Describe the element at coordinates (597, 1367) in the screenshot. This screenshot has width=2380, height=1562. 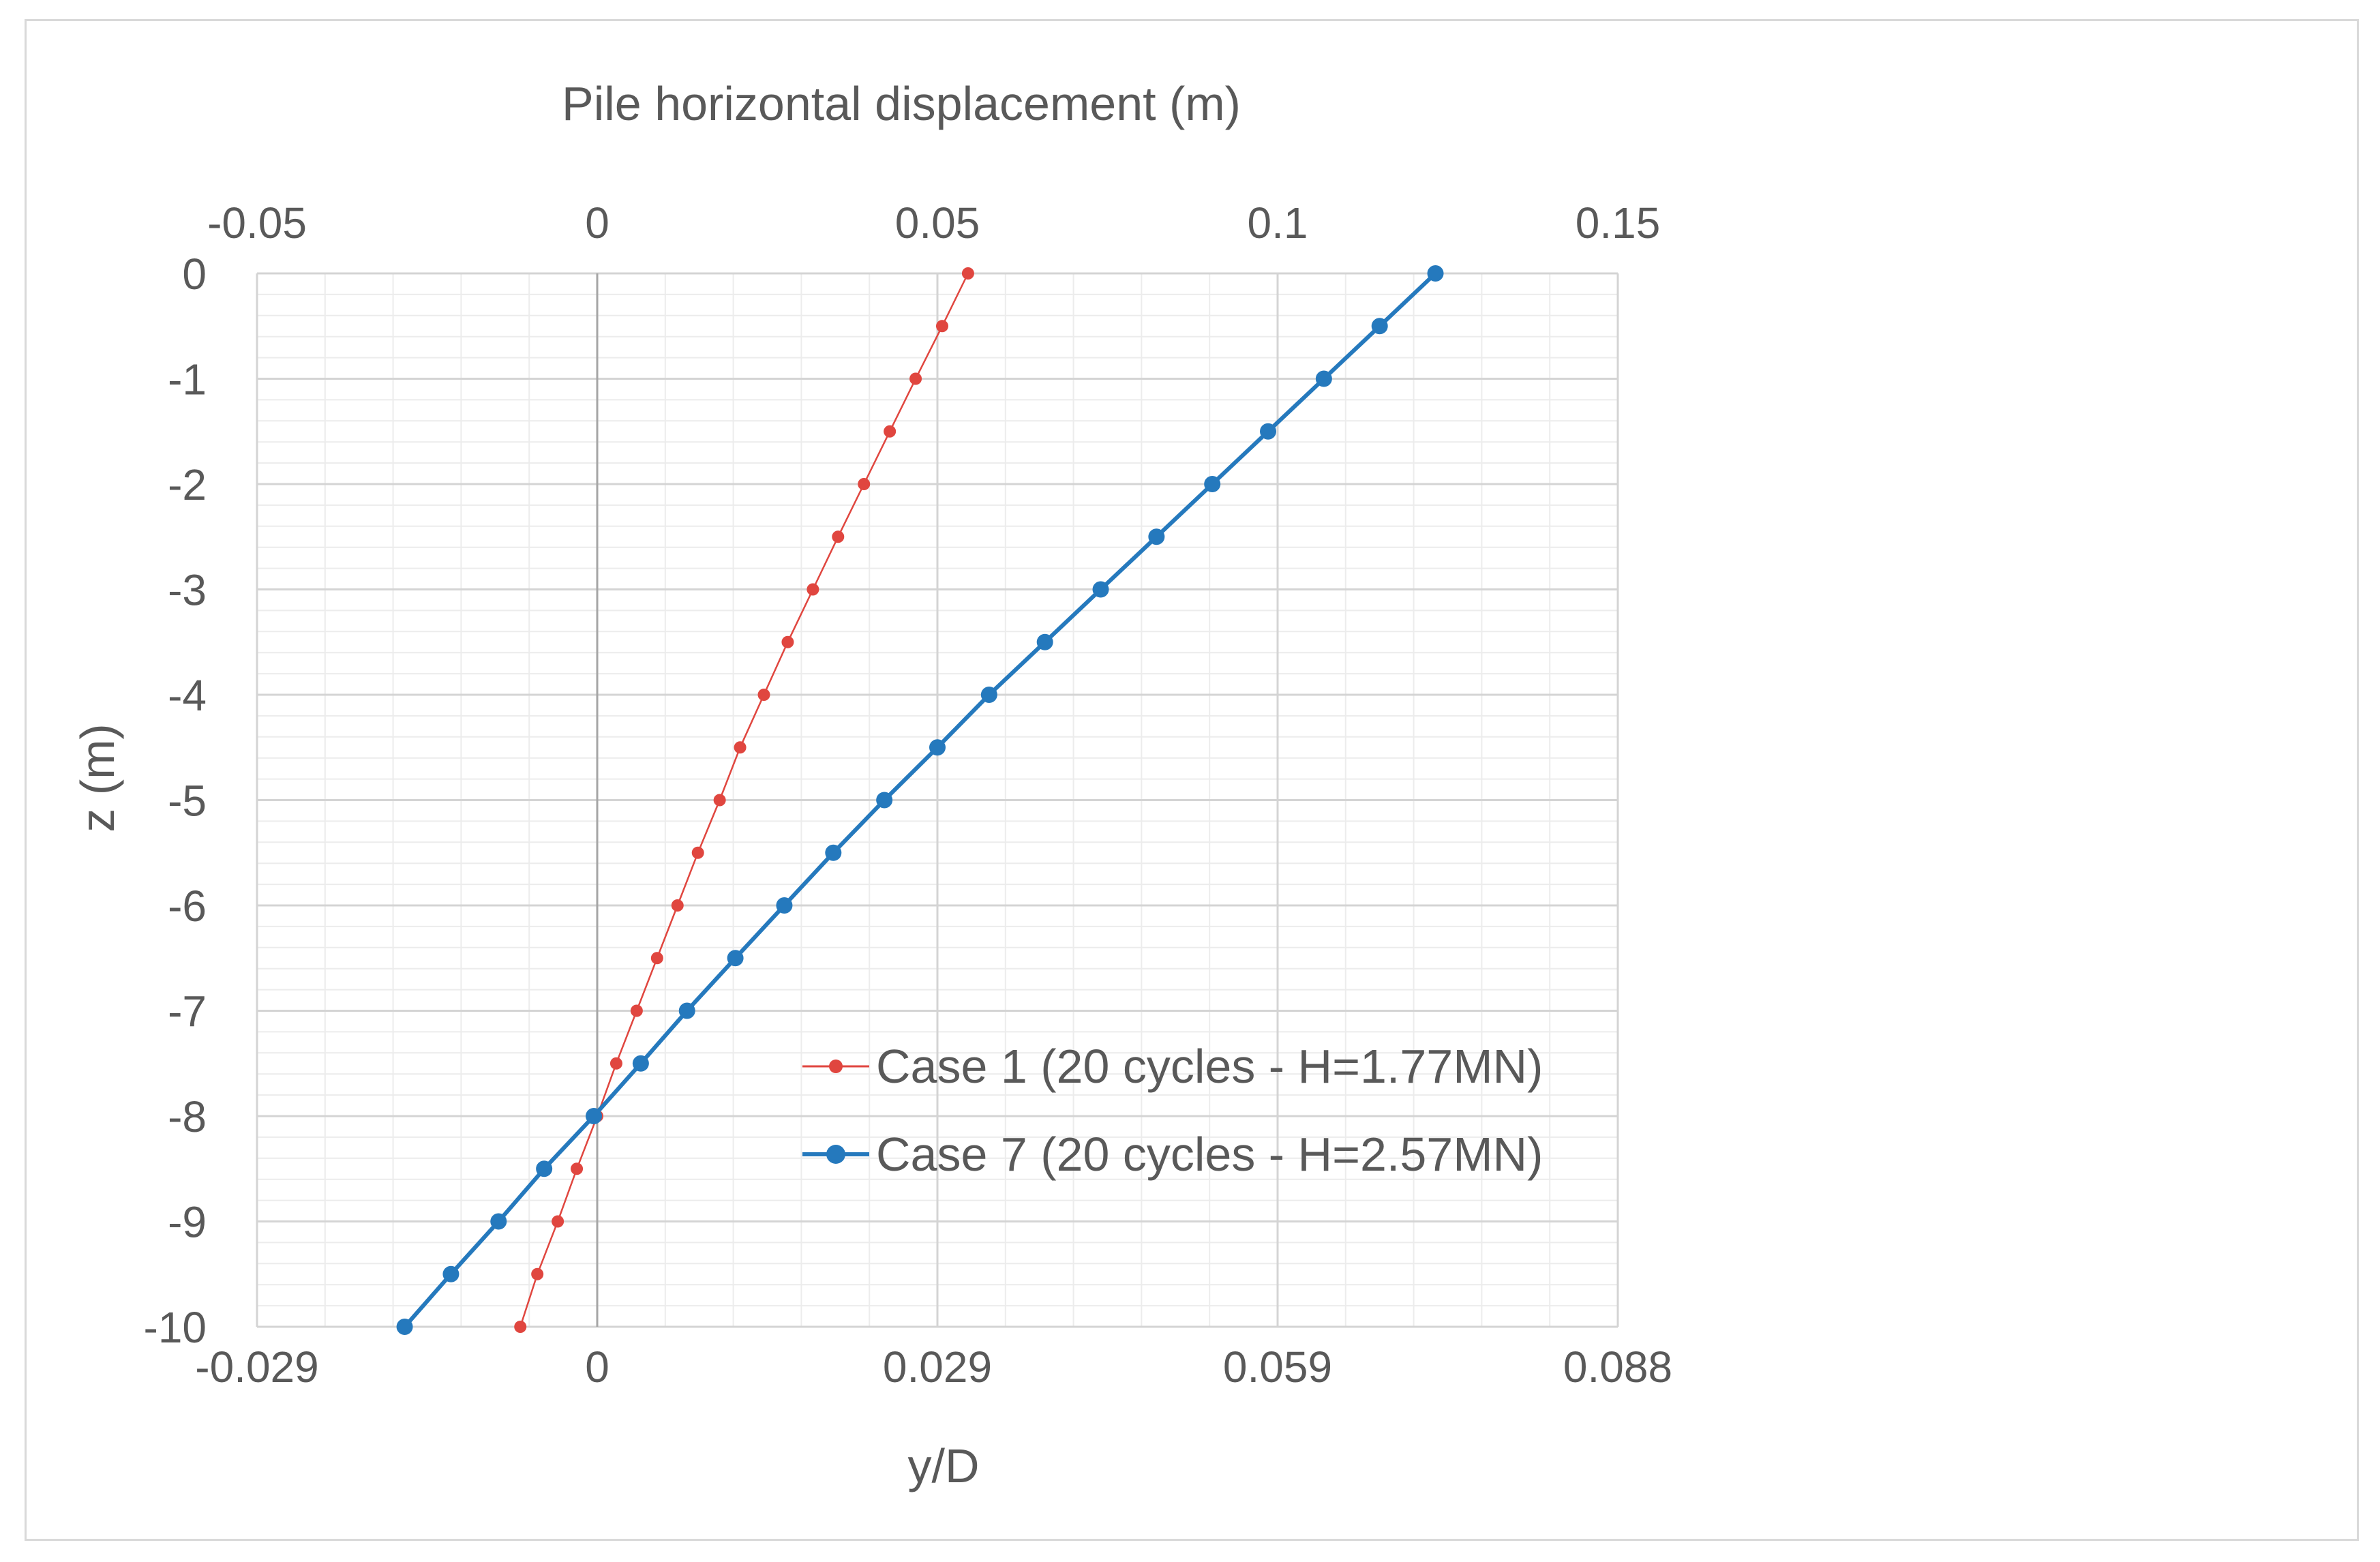
I see `bottom-axis-tick-label: 0` at that location.